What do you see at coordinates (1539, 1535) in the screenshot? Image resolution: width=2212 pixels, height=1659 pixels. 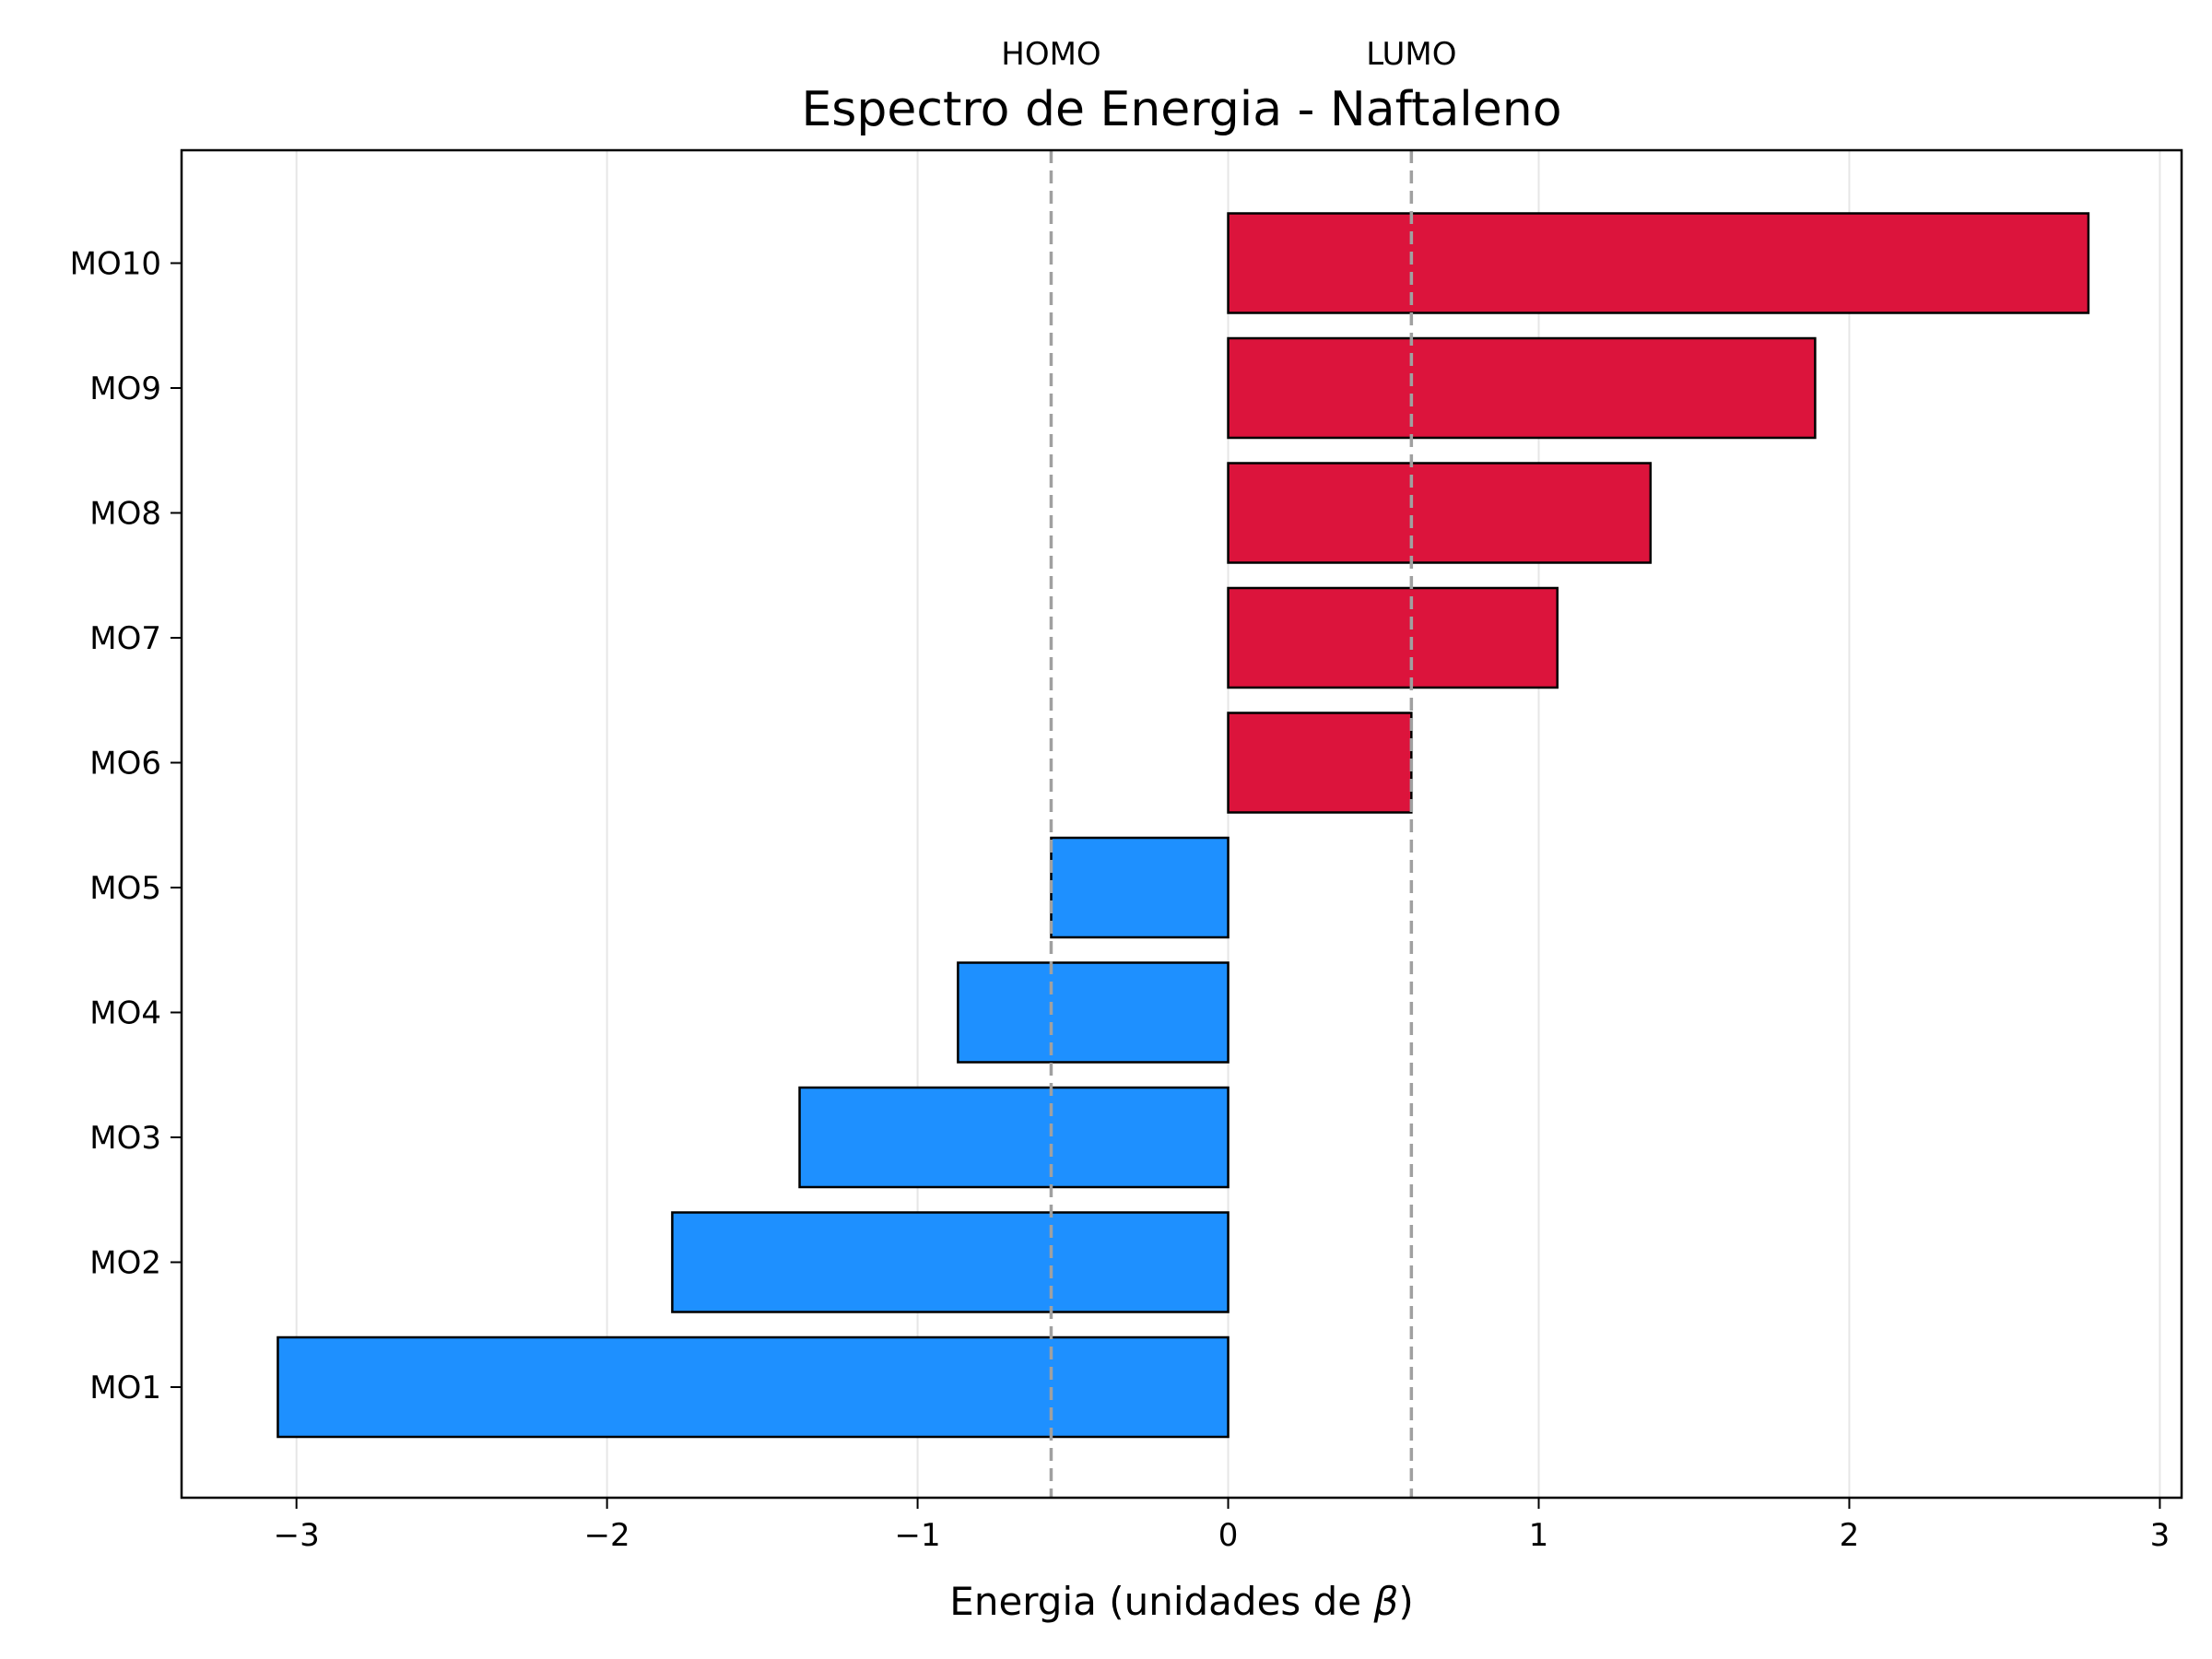 I see `x-tick-label: 1` at bounding box center [1539, 1535].